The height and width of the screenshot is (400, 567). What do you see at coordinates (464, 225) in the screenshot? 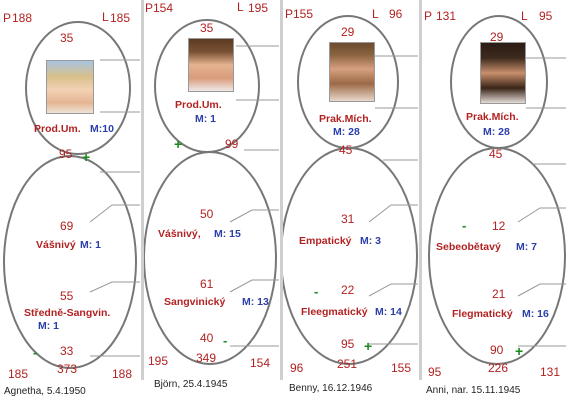
I see `anni-minus-sign: -` at bounding box center [464, 225].